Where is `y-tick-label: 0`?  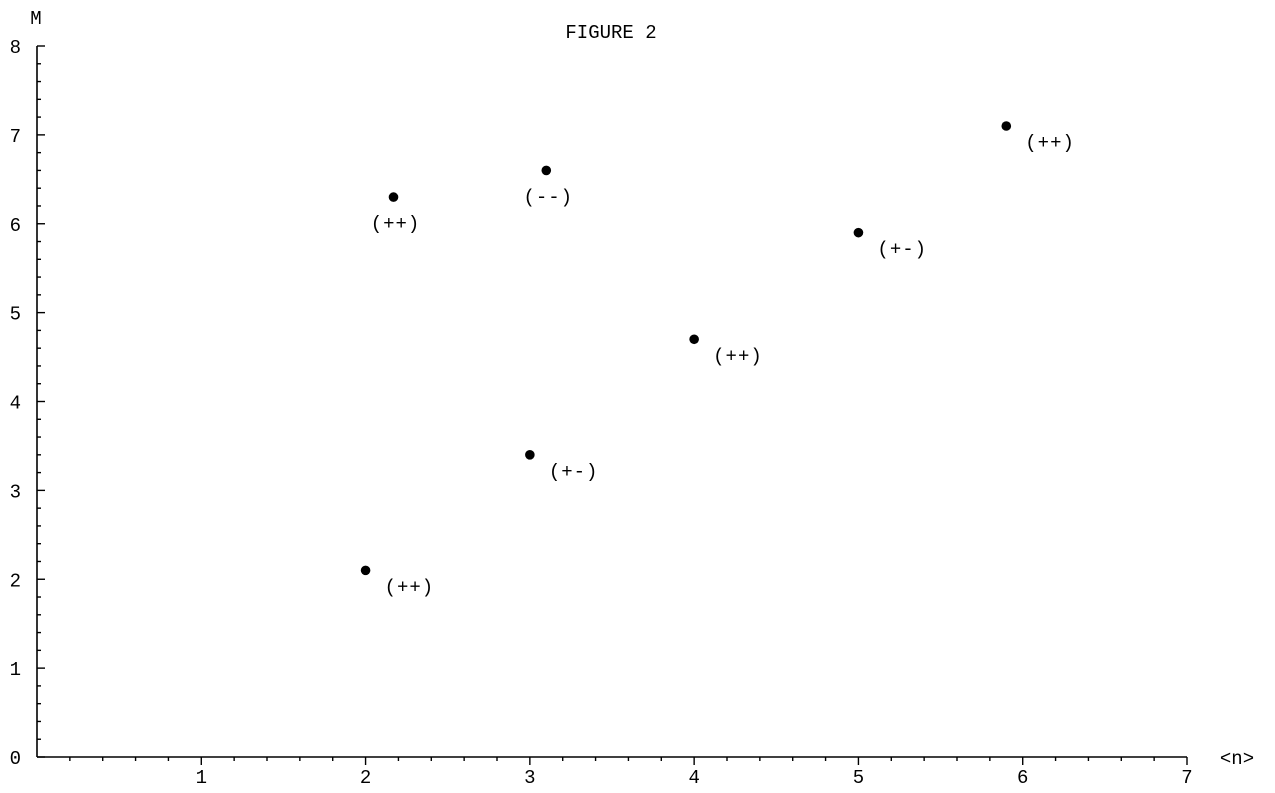
y-tick-label: 0 is located at coordinates (15, 759).